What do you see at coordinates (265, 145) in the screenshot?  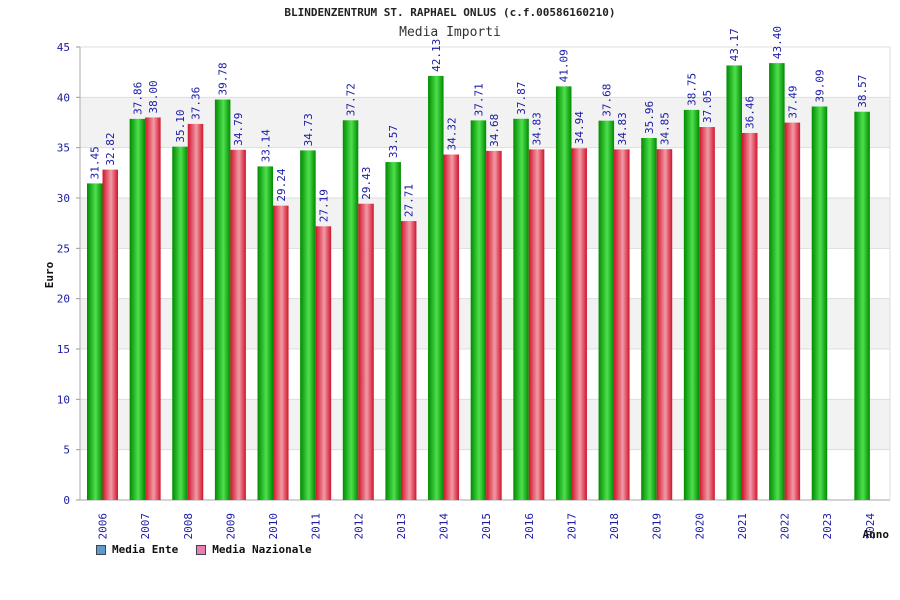 I see `data-label-media-ente: 33.14` at bounding box center [265, 145].